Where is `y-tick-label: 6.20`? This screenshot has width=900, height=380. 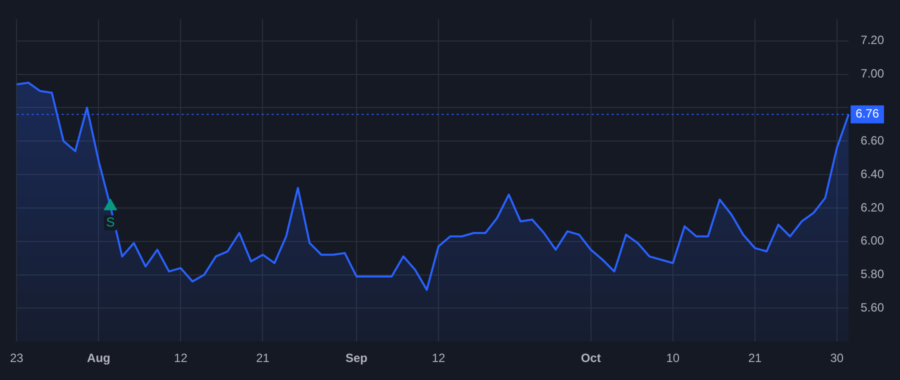 y-tick-label: 6.20 is located at coordinates (872, 207).